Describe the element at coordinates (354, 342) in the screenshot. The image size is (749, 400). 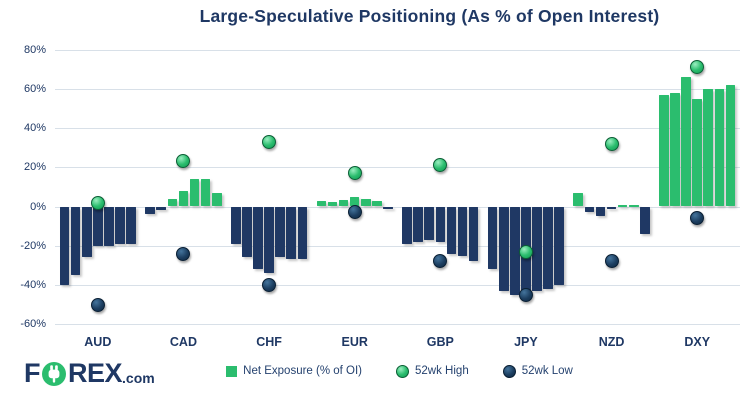
I see `x-axis-category-label: EUR` at that location.